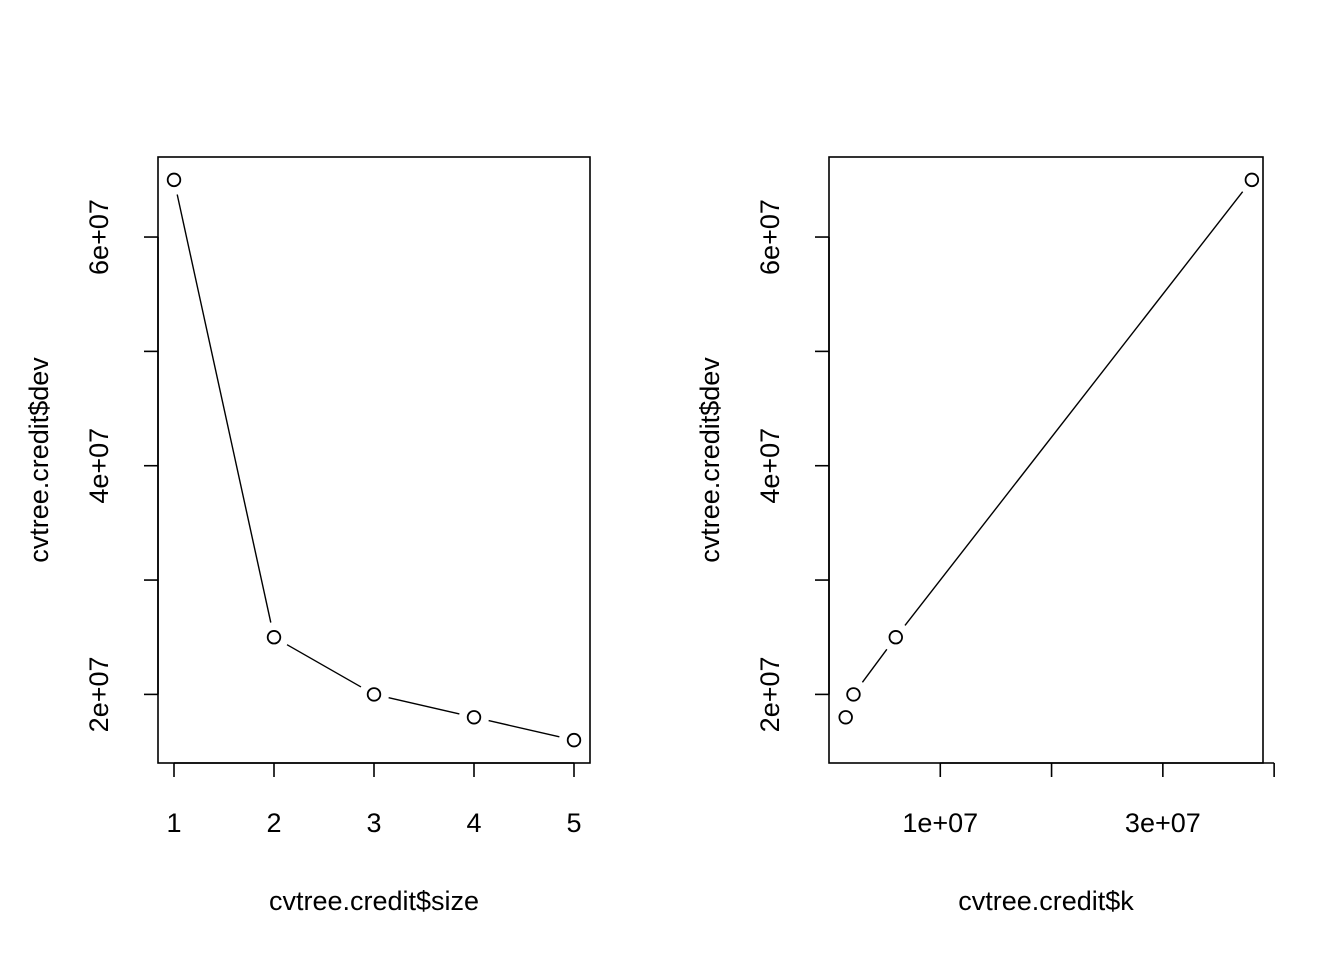  I want to click on x-tick-label: 1e+07, so click(940, 823).